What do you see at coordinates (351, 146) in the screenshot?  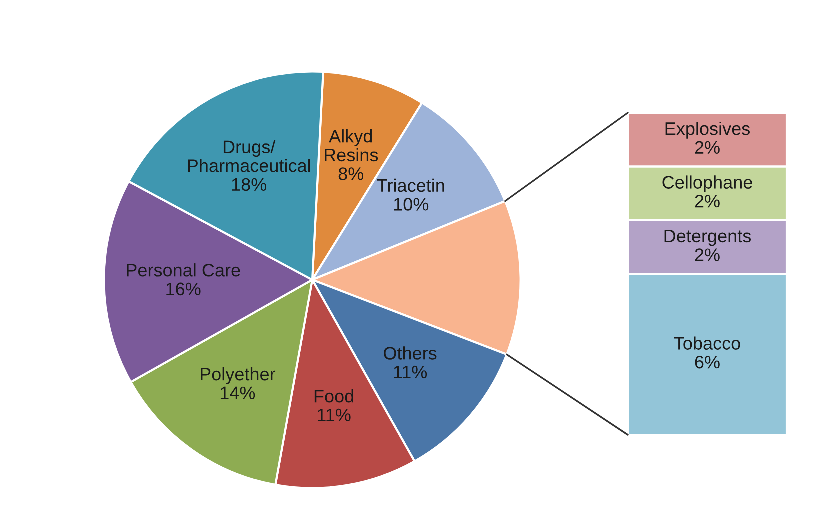 I see `slice-label: Alkyd Resins` at bounding box center [351, 146].